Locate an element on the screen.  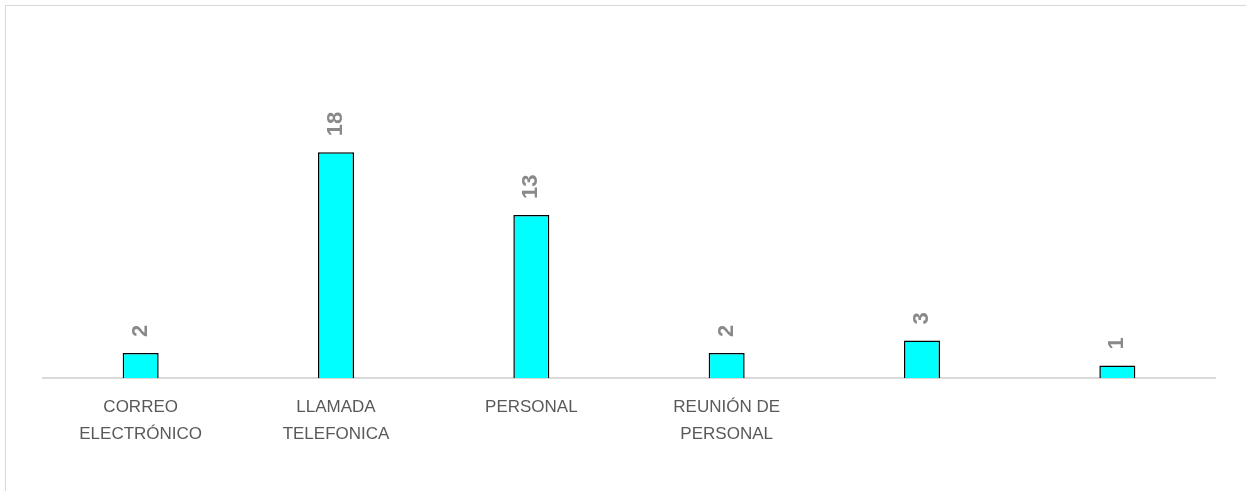
x-tick-label: PERSONAL is located at coordinates (531, 407).